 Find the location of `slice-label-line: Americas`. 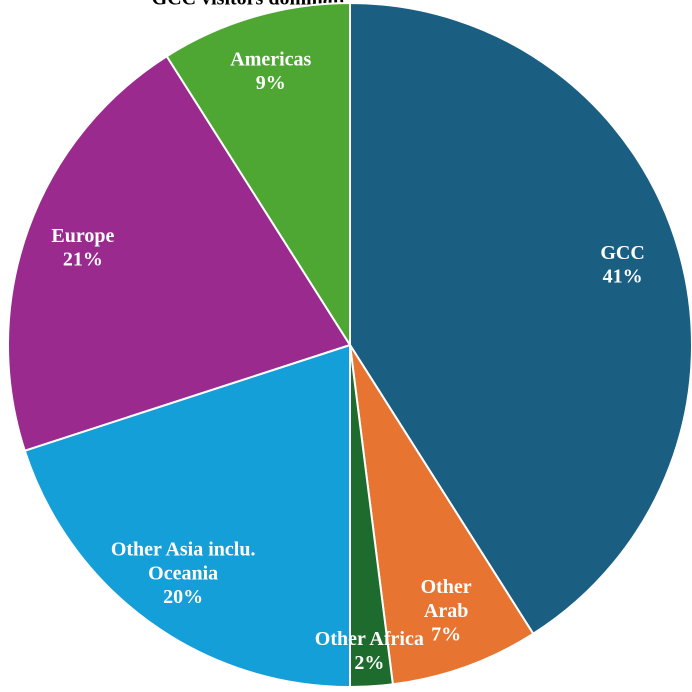

slice-label-line: Americas is located at coordinates (270, 59).